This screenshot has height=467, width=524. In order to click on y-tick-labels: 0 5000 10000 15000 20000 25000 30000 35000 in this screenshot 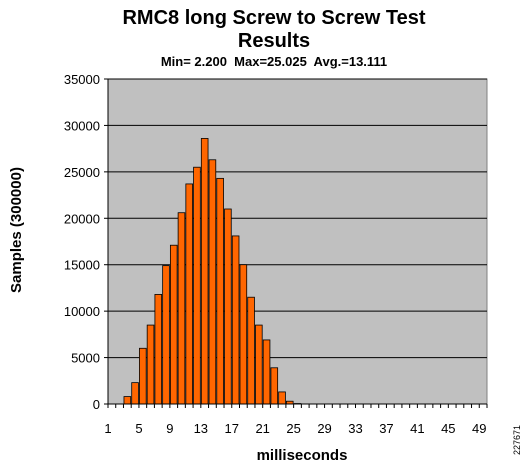, I will do `click(82, 242)`.